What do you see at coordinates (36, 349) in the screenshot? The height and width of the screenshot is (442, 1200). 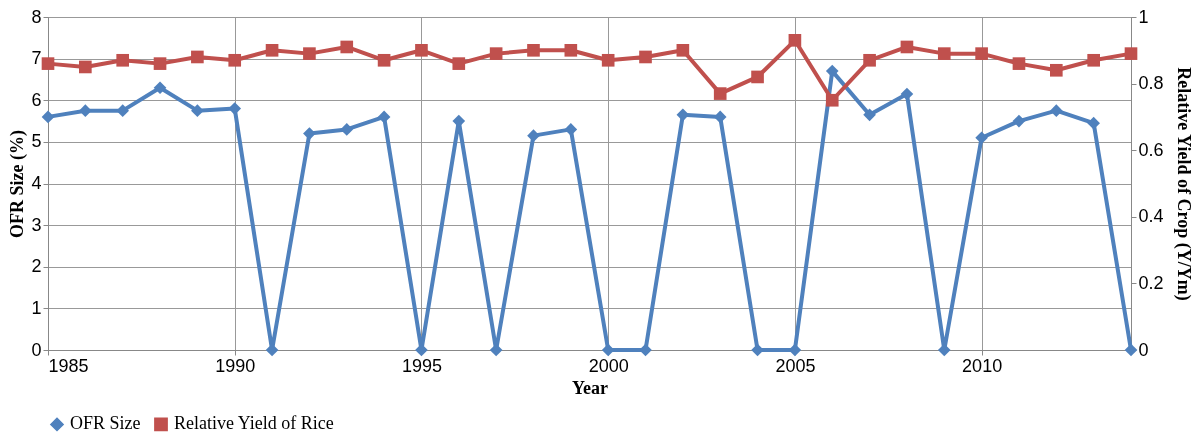 I see `y-tick-label: 0` at bounding box center [36, 349].